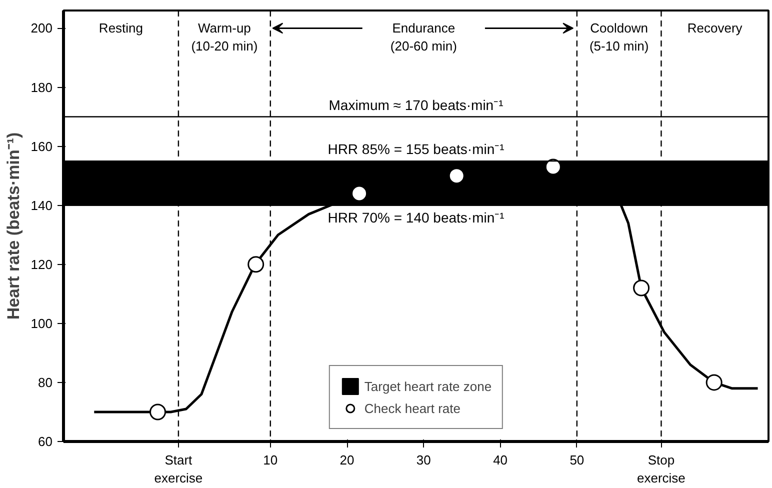 The height and width of the screenshot is (488, 772). Describe the element at coordinates (41, 205) in the screenshot. I see `y-tick-label: 140` at that location.